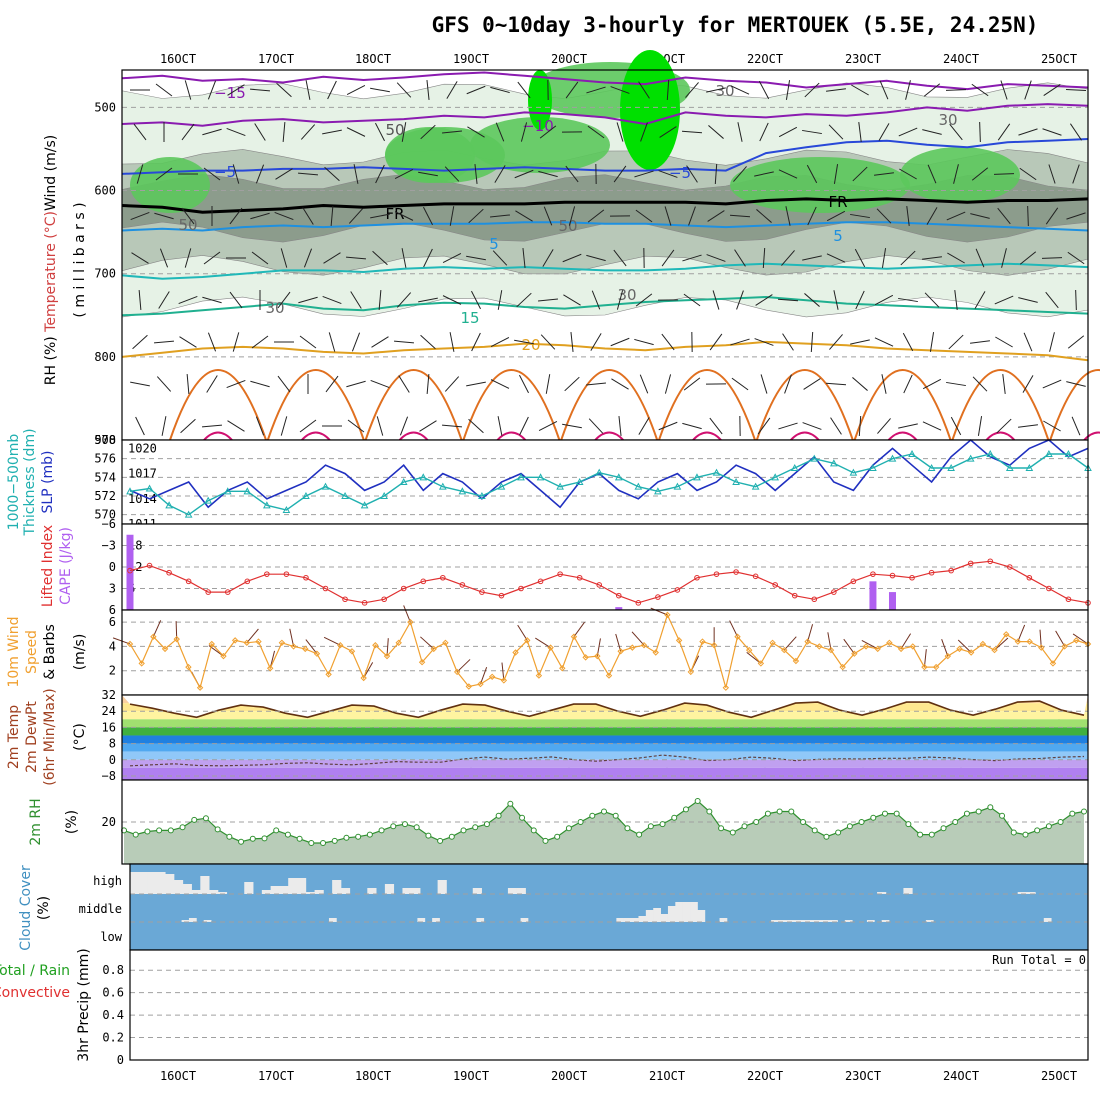 The image size is (1100, 1100). Describe the element at coordinates (51, 272) in the screenshot. I see `temperature-label: Temperature (°C)` at that location.